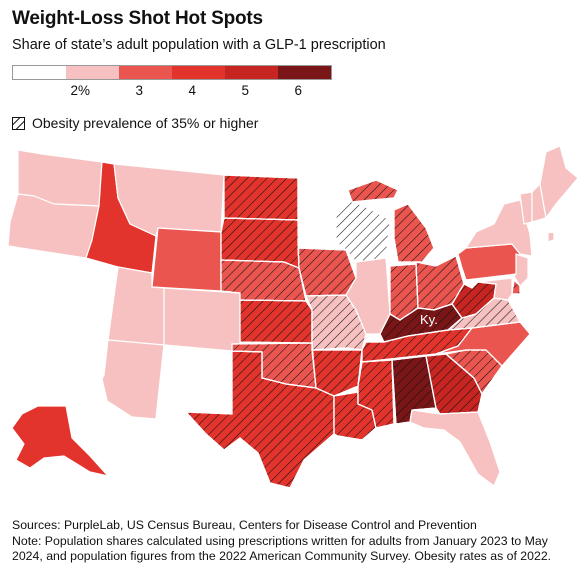  What do you see at coordinates (429, 319) in the screenshot?
I see `map-label-kentucky: Ky.` at bounding box center [429, 319].